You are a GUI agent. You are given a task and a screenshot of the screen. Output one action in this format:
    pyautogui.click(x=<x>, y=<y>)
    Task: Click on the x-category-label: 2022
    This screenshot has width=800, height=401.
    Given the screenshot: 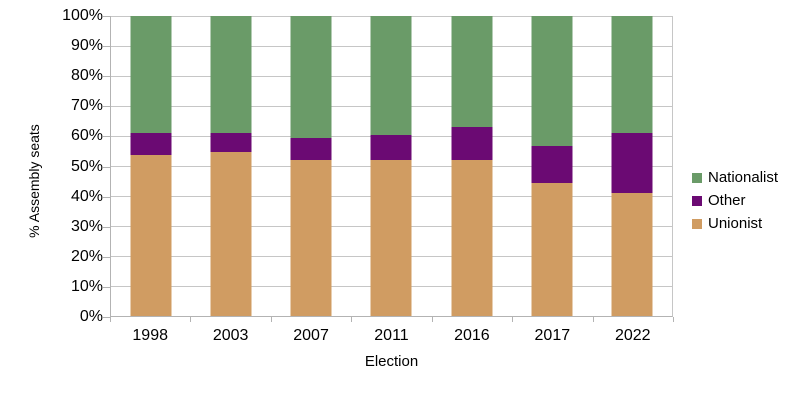 What is the action you would take?
    pyautogui.click(x=632, y=335)
    